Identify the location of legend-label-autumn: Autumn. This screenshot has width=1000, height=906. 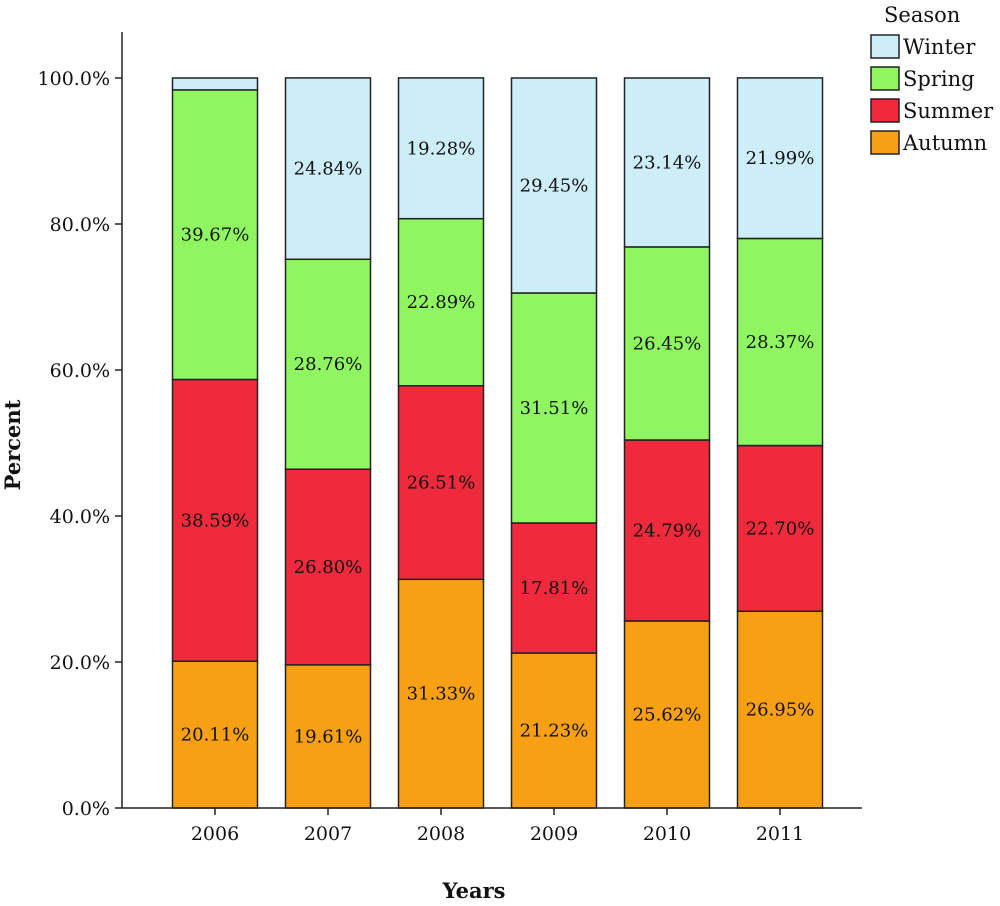
(944, 143).